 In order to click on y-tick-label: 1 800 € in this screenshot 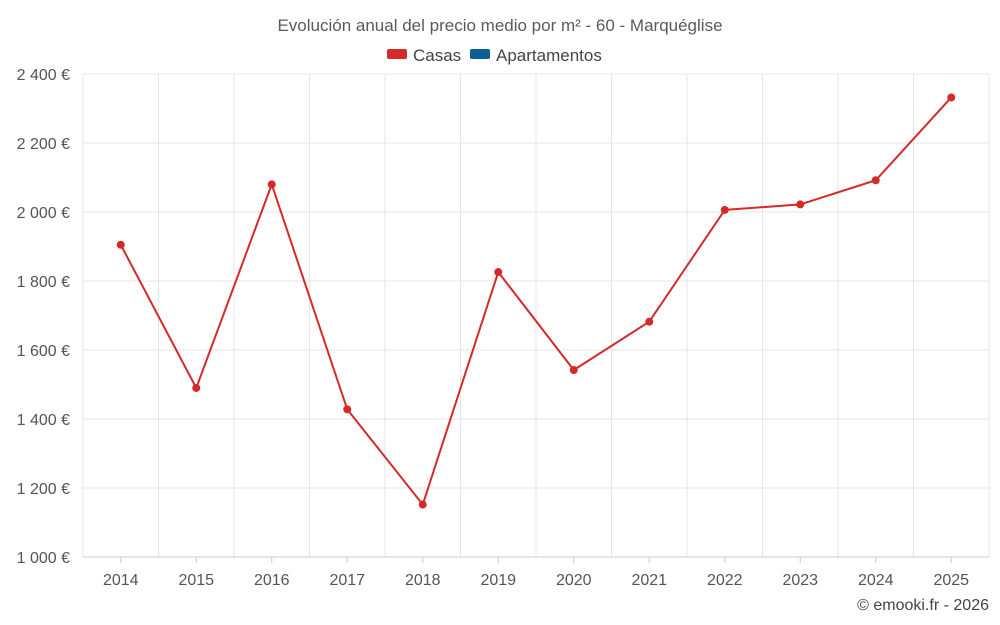, I will do `click(43, 282)`.